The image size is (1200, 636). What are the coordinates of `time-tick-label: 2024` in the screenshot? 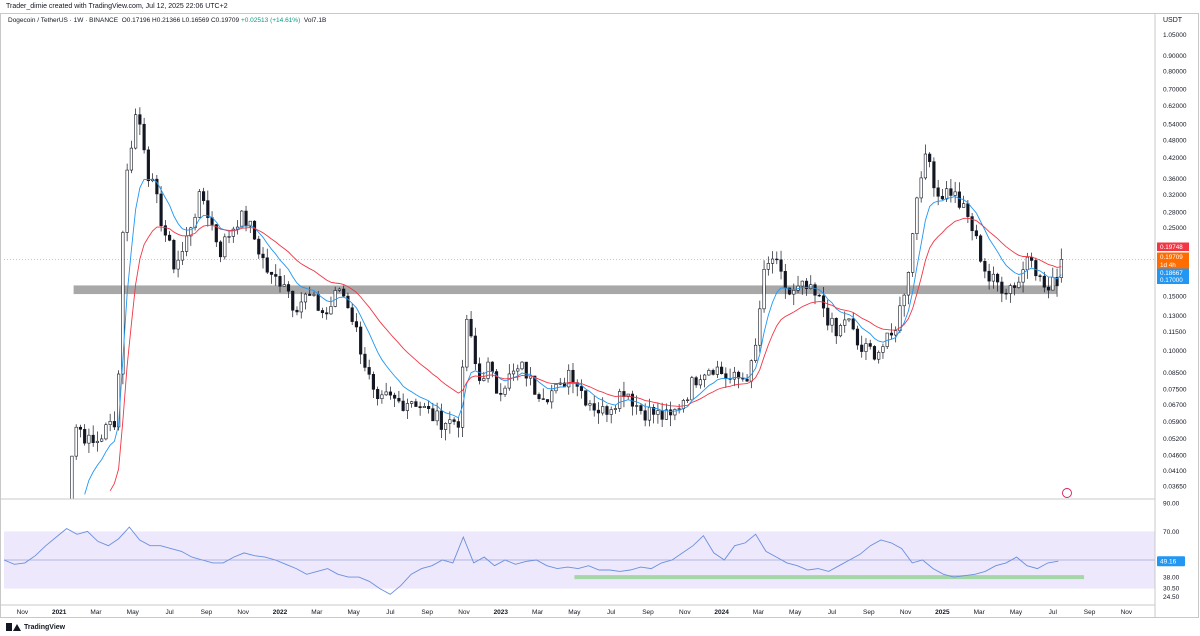 It's located at (721, 612).